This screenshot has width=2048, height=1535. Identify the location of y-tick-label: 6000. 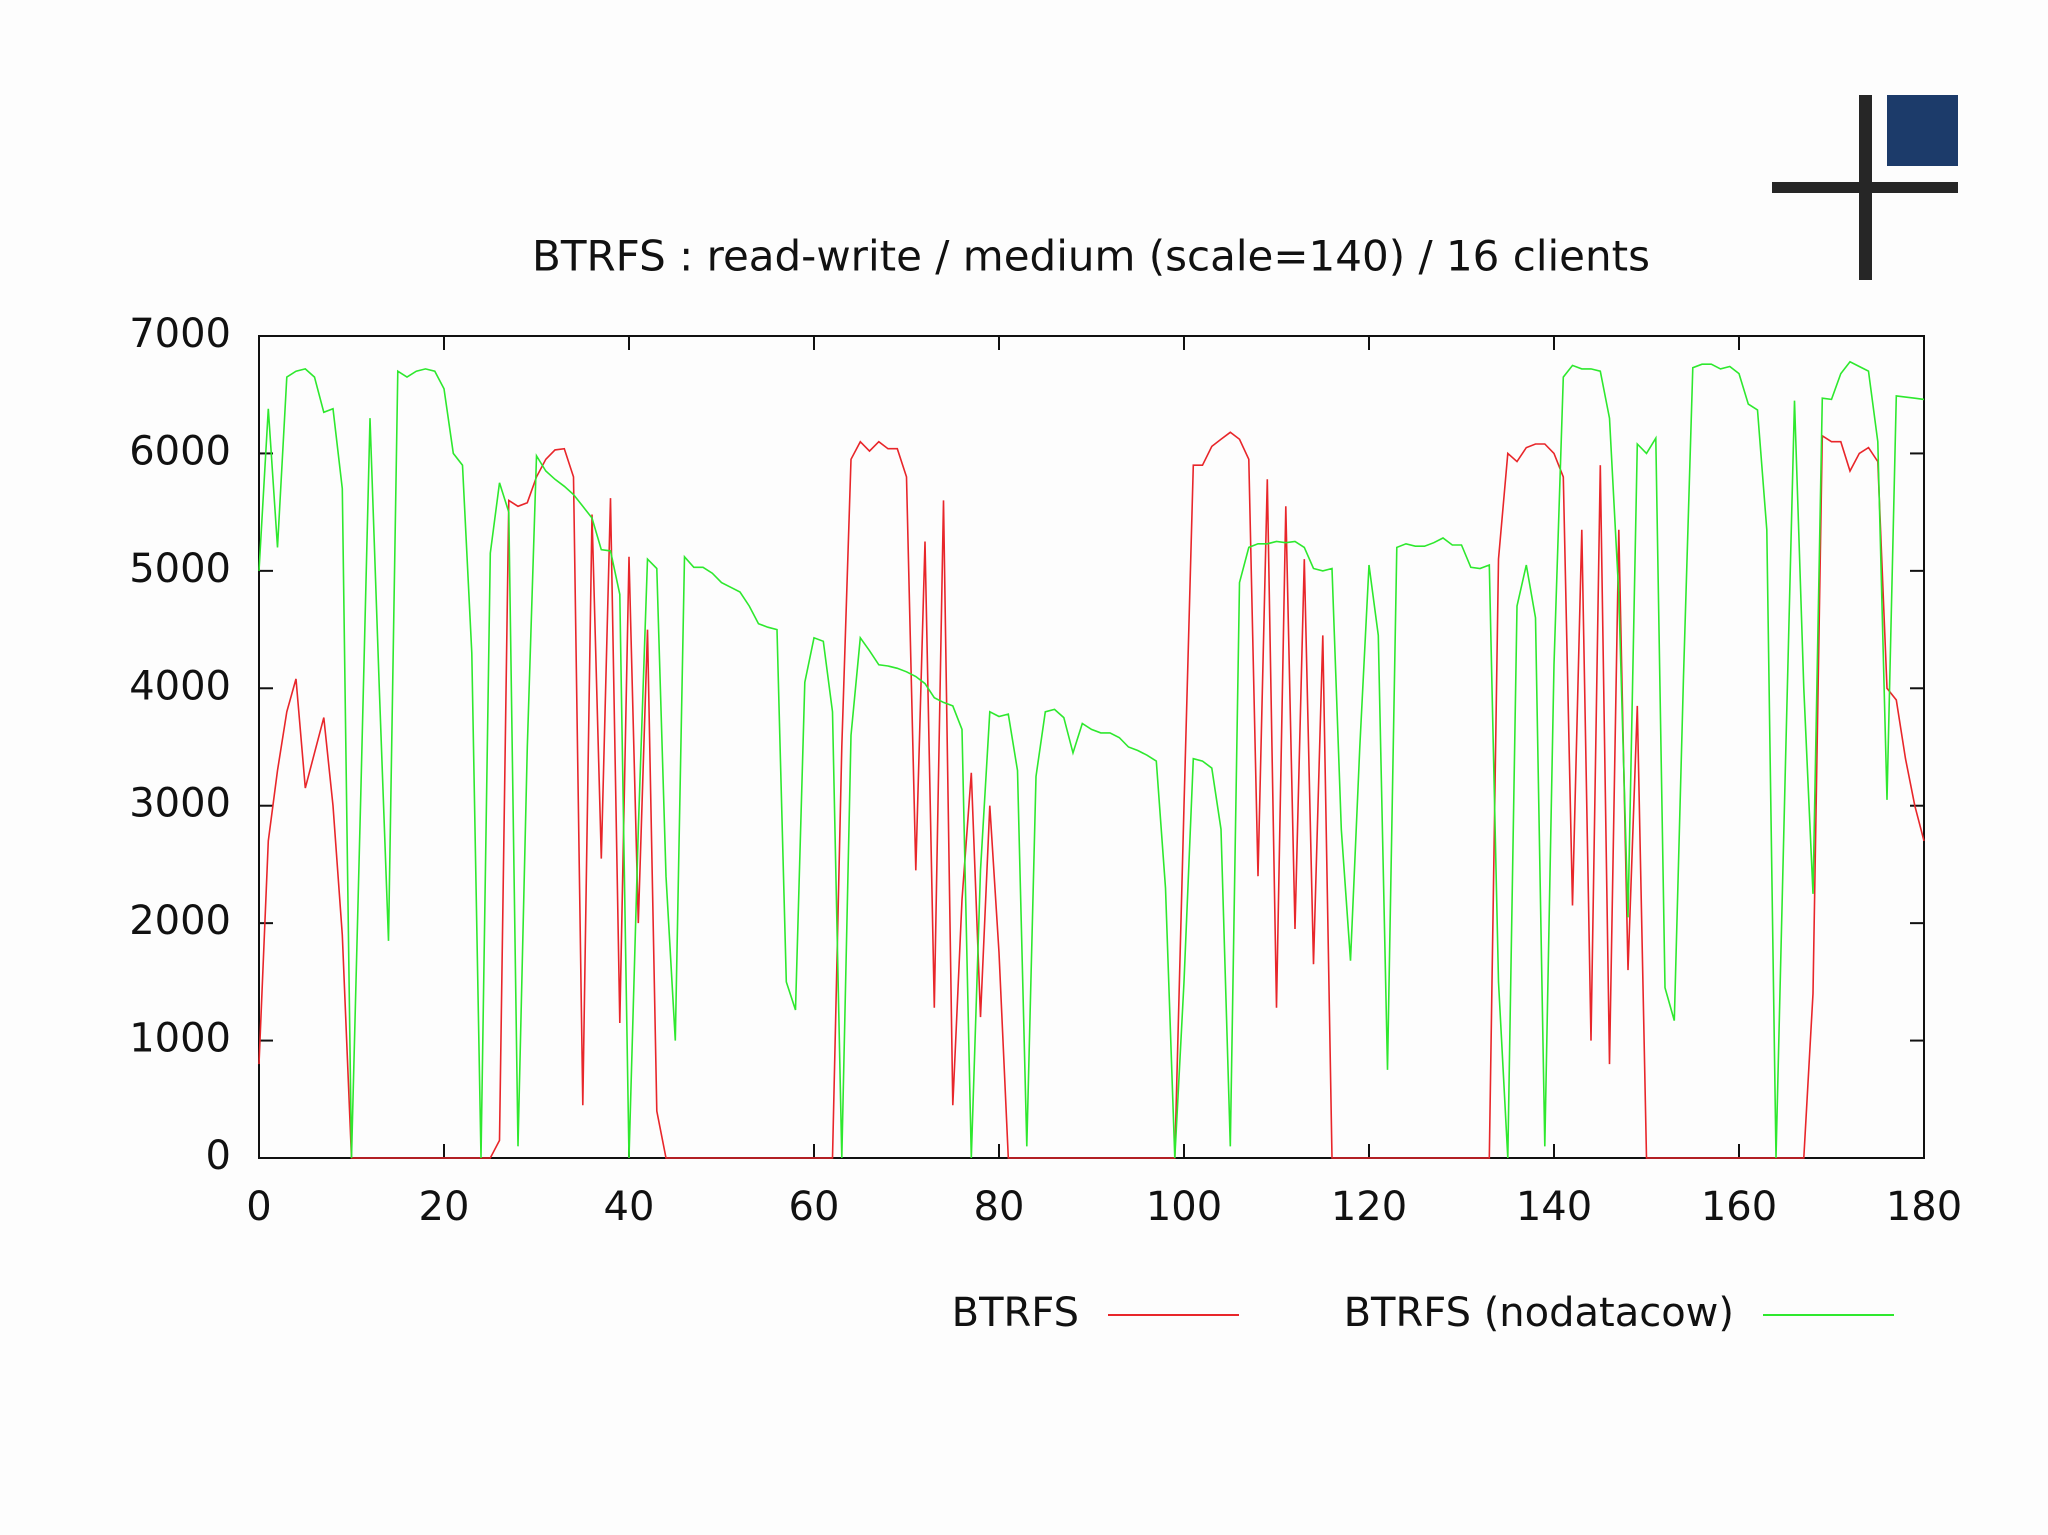
(180, 451).